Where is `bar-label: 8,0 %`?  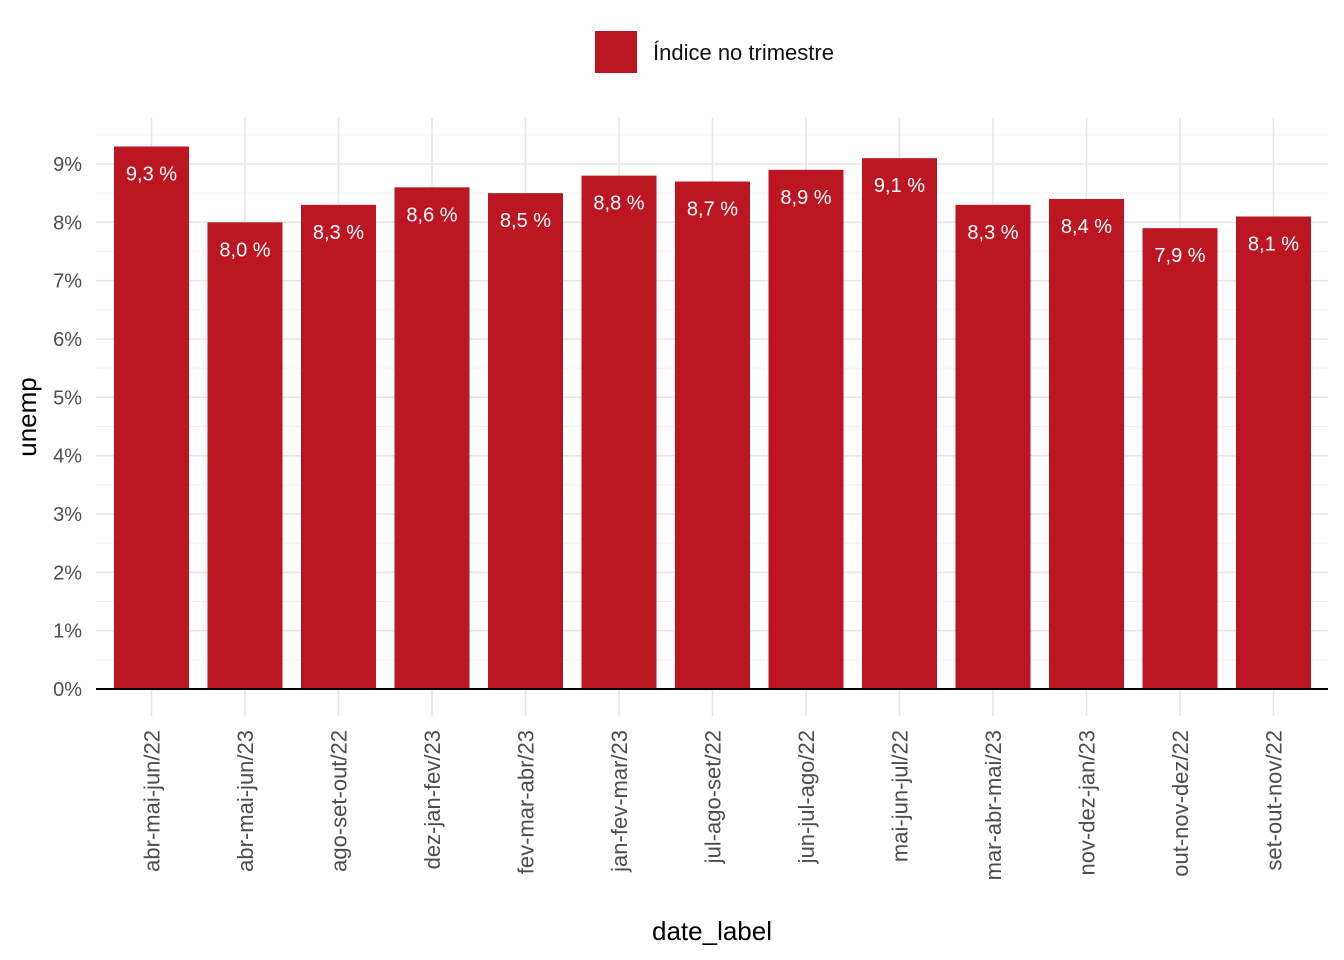
bar-label: 8,0 % is located at coordinates (244, 250).